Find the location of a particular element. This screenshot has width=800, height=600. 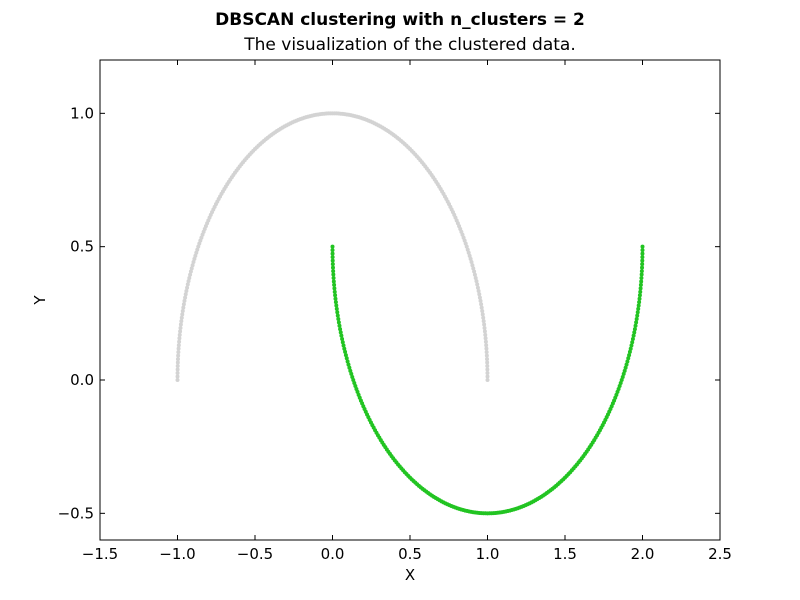

x-tick-label: 1.5 is located at coordinates (565, 554).